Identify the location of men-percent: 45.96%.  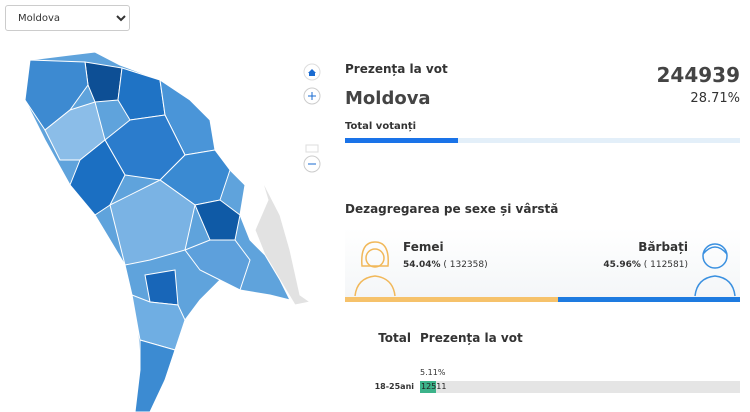
(622, 265).